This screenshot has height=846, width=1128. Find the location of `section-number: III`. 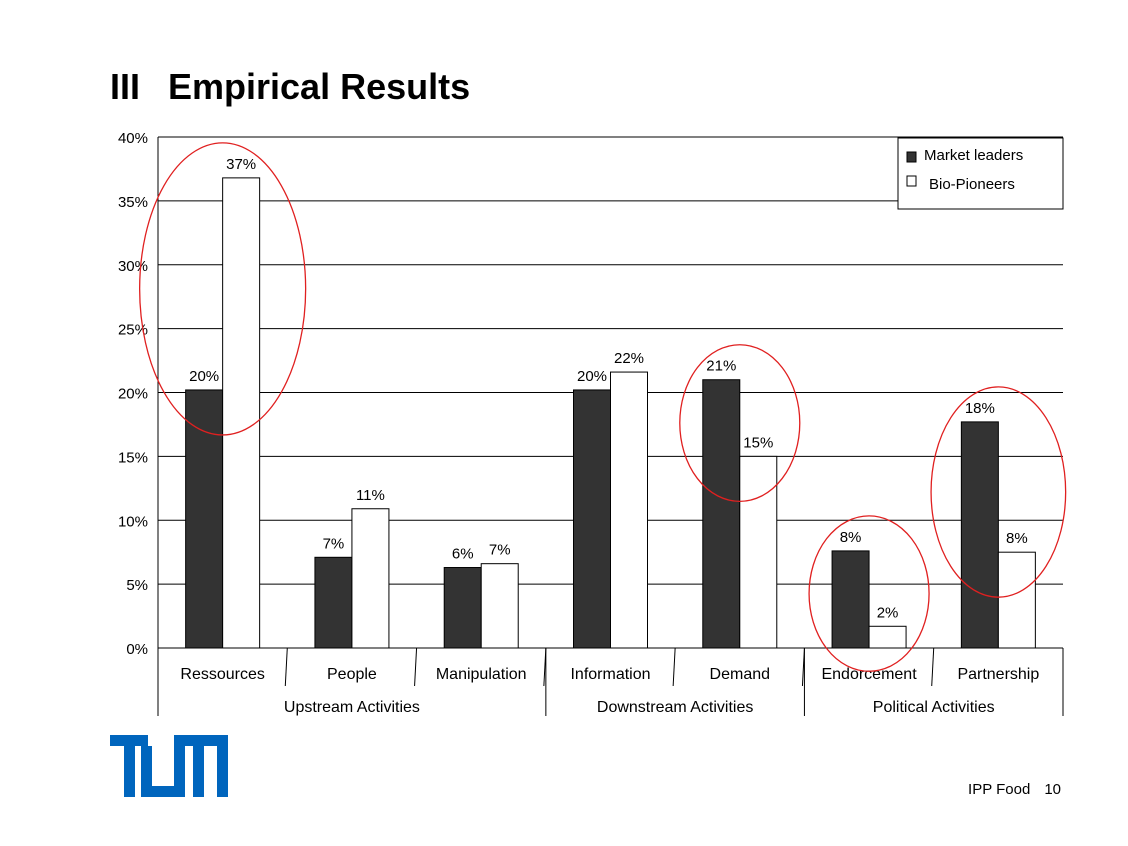

section-number: III is located at coordinates (125, 86).